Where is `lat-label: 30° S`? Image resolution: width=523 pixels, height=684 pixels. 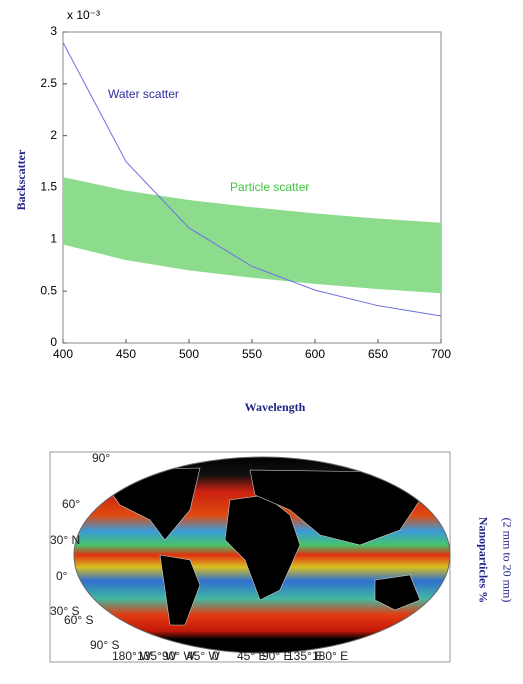 lat-label: 30° S is located at coordinates (64, 611).